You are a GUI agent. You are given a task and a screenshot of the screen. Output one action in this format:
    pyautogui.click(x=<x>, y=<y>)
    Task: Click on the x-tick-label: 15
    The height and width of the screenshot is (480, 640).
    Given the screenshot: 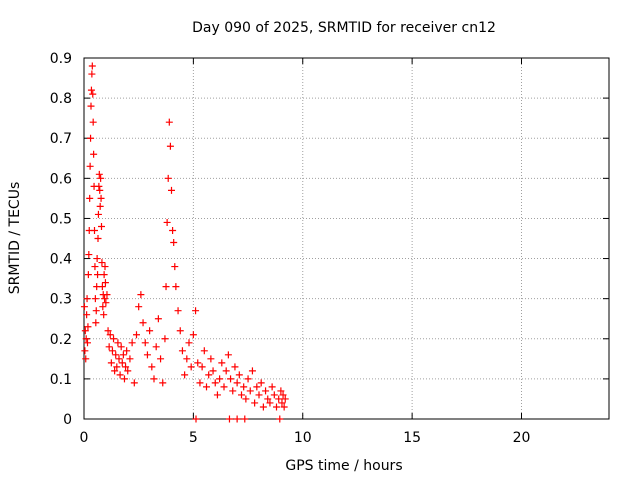 What is the action you would take?
    pyautogui.click(x=412, y=438)
    